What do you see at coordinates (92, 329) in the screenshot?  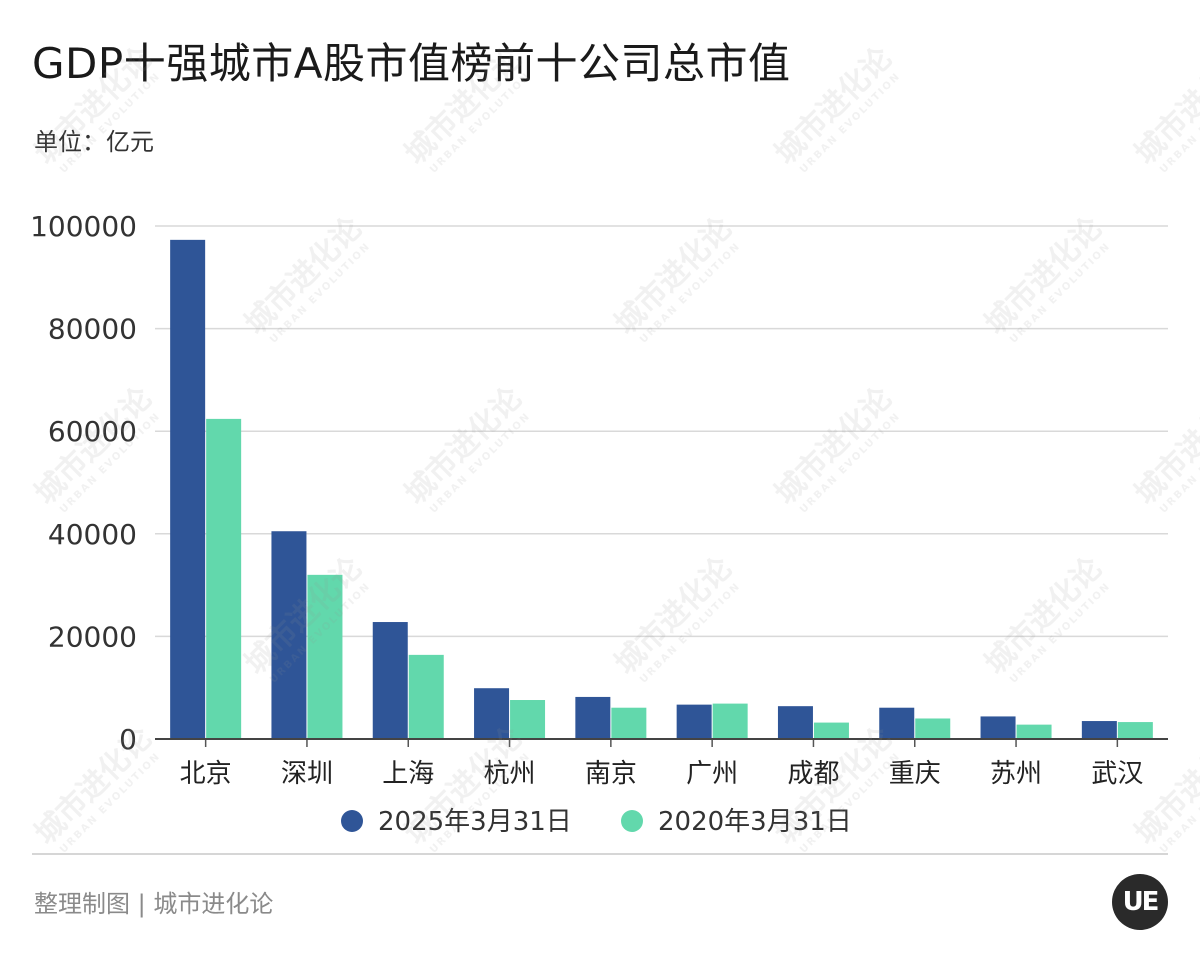 I see `y-tick-label: 80000` at bounding box center [92, 329].